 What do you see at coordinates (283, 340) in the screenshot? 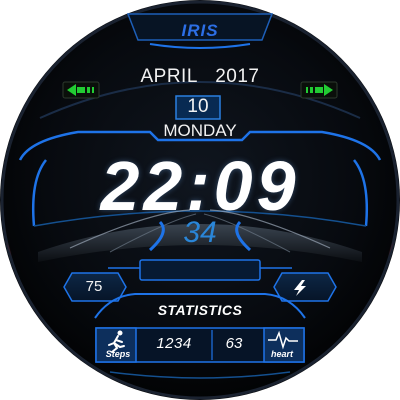
I see `heartbeat-icon` at bounding box center [283, 340].